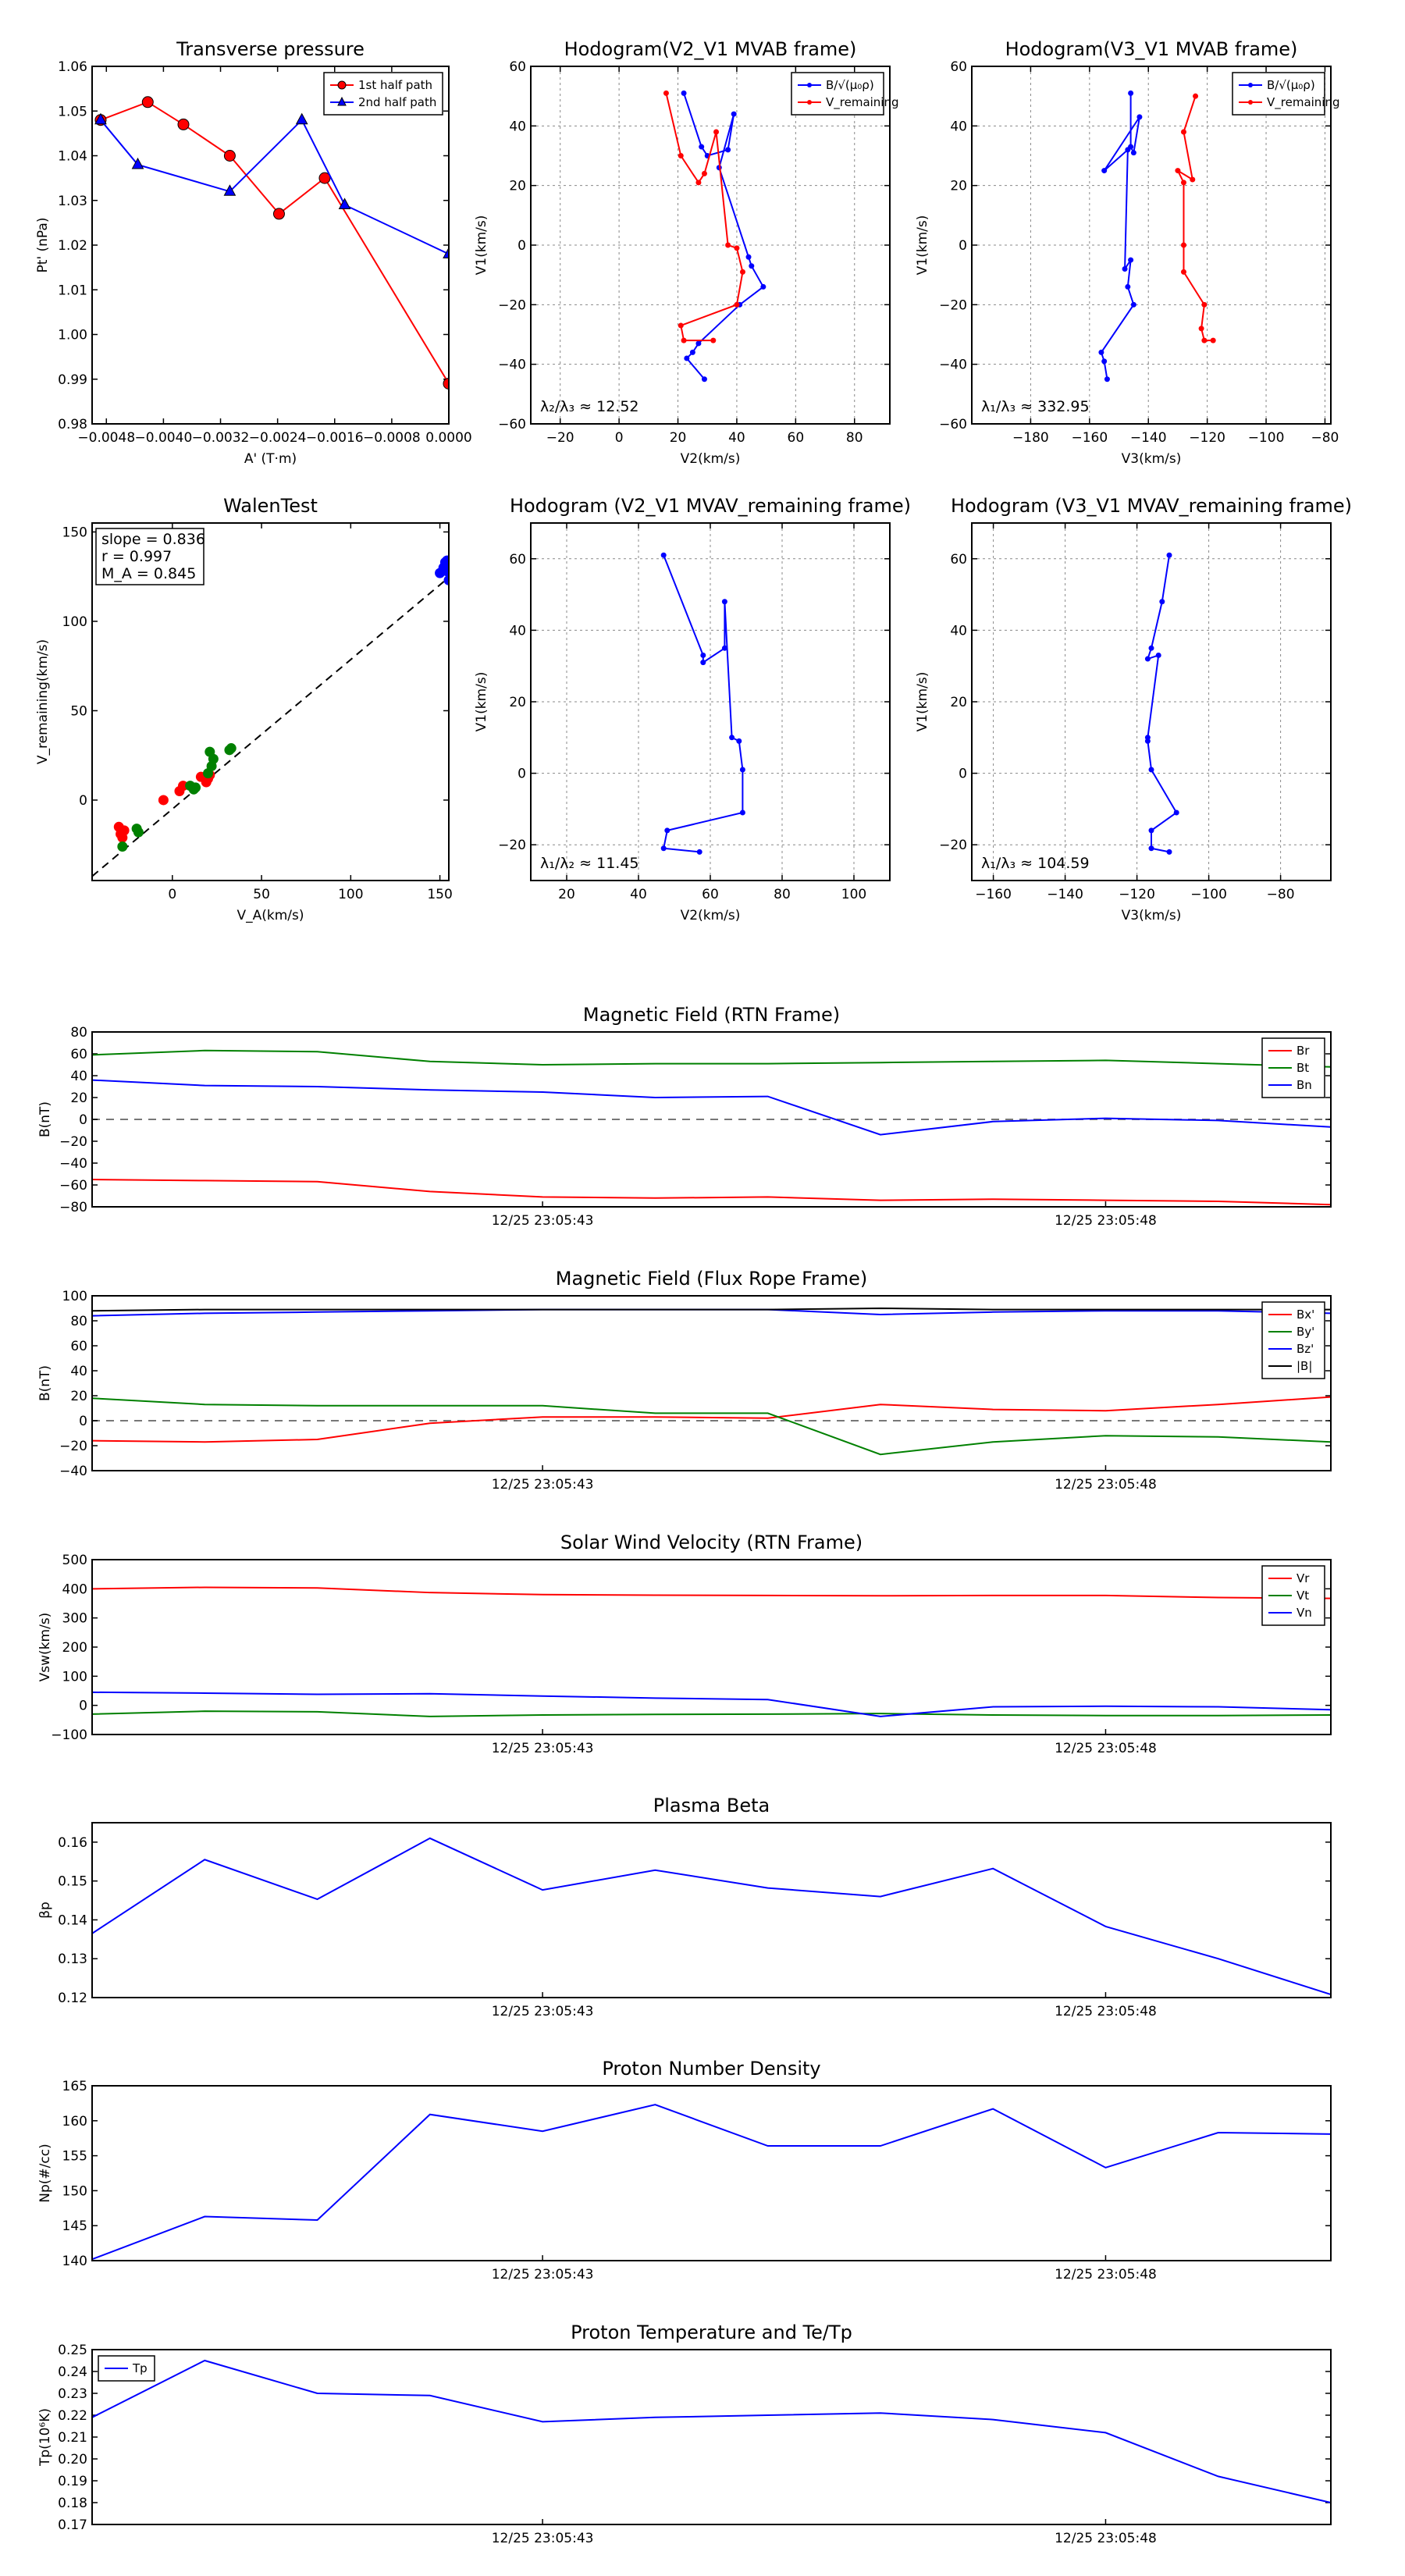 The width and height of the screenshot is (1405, 2576). I want to click on y-tick-label: 0.12, so click(72, 1998).